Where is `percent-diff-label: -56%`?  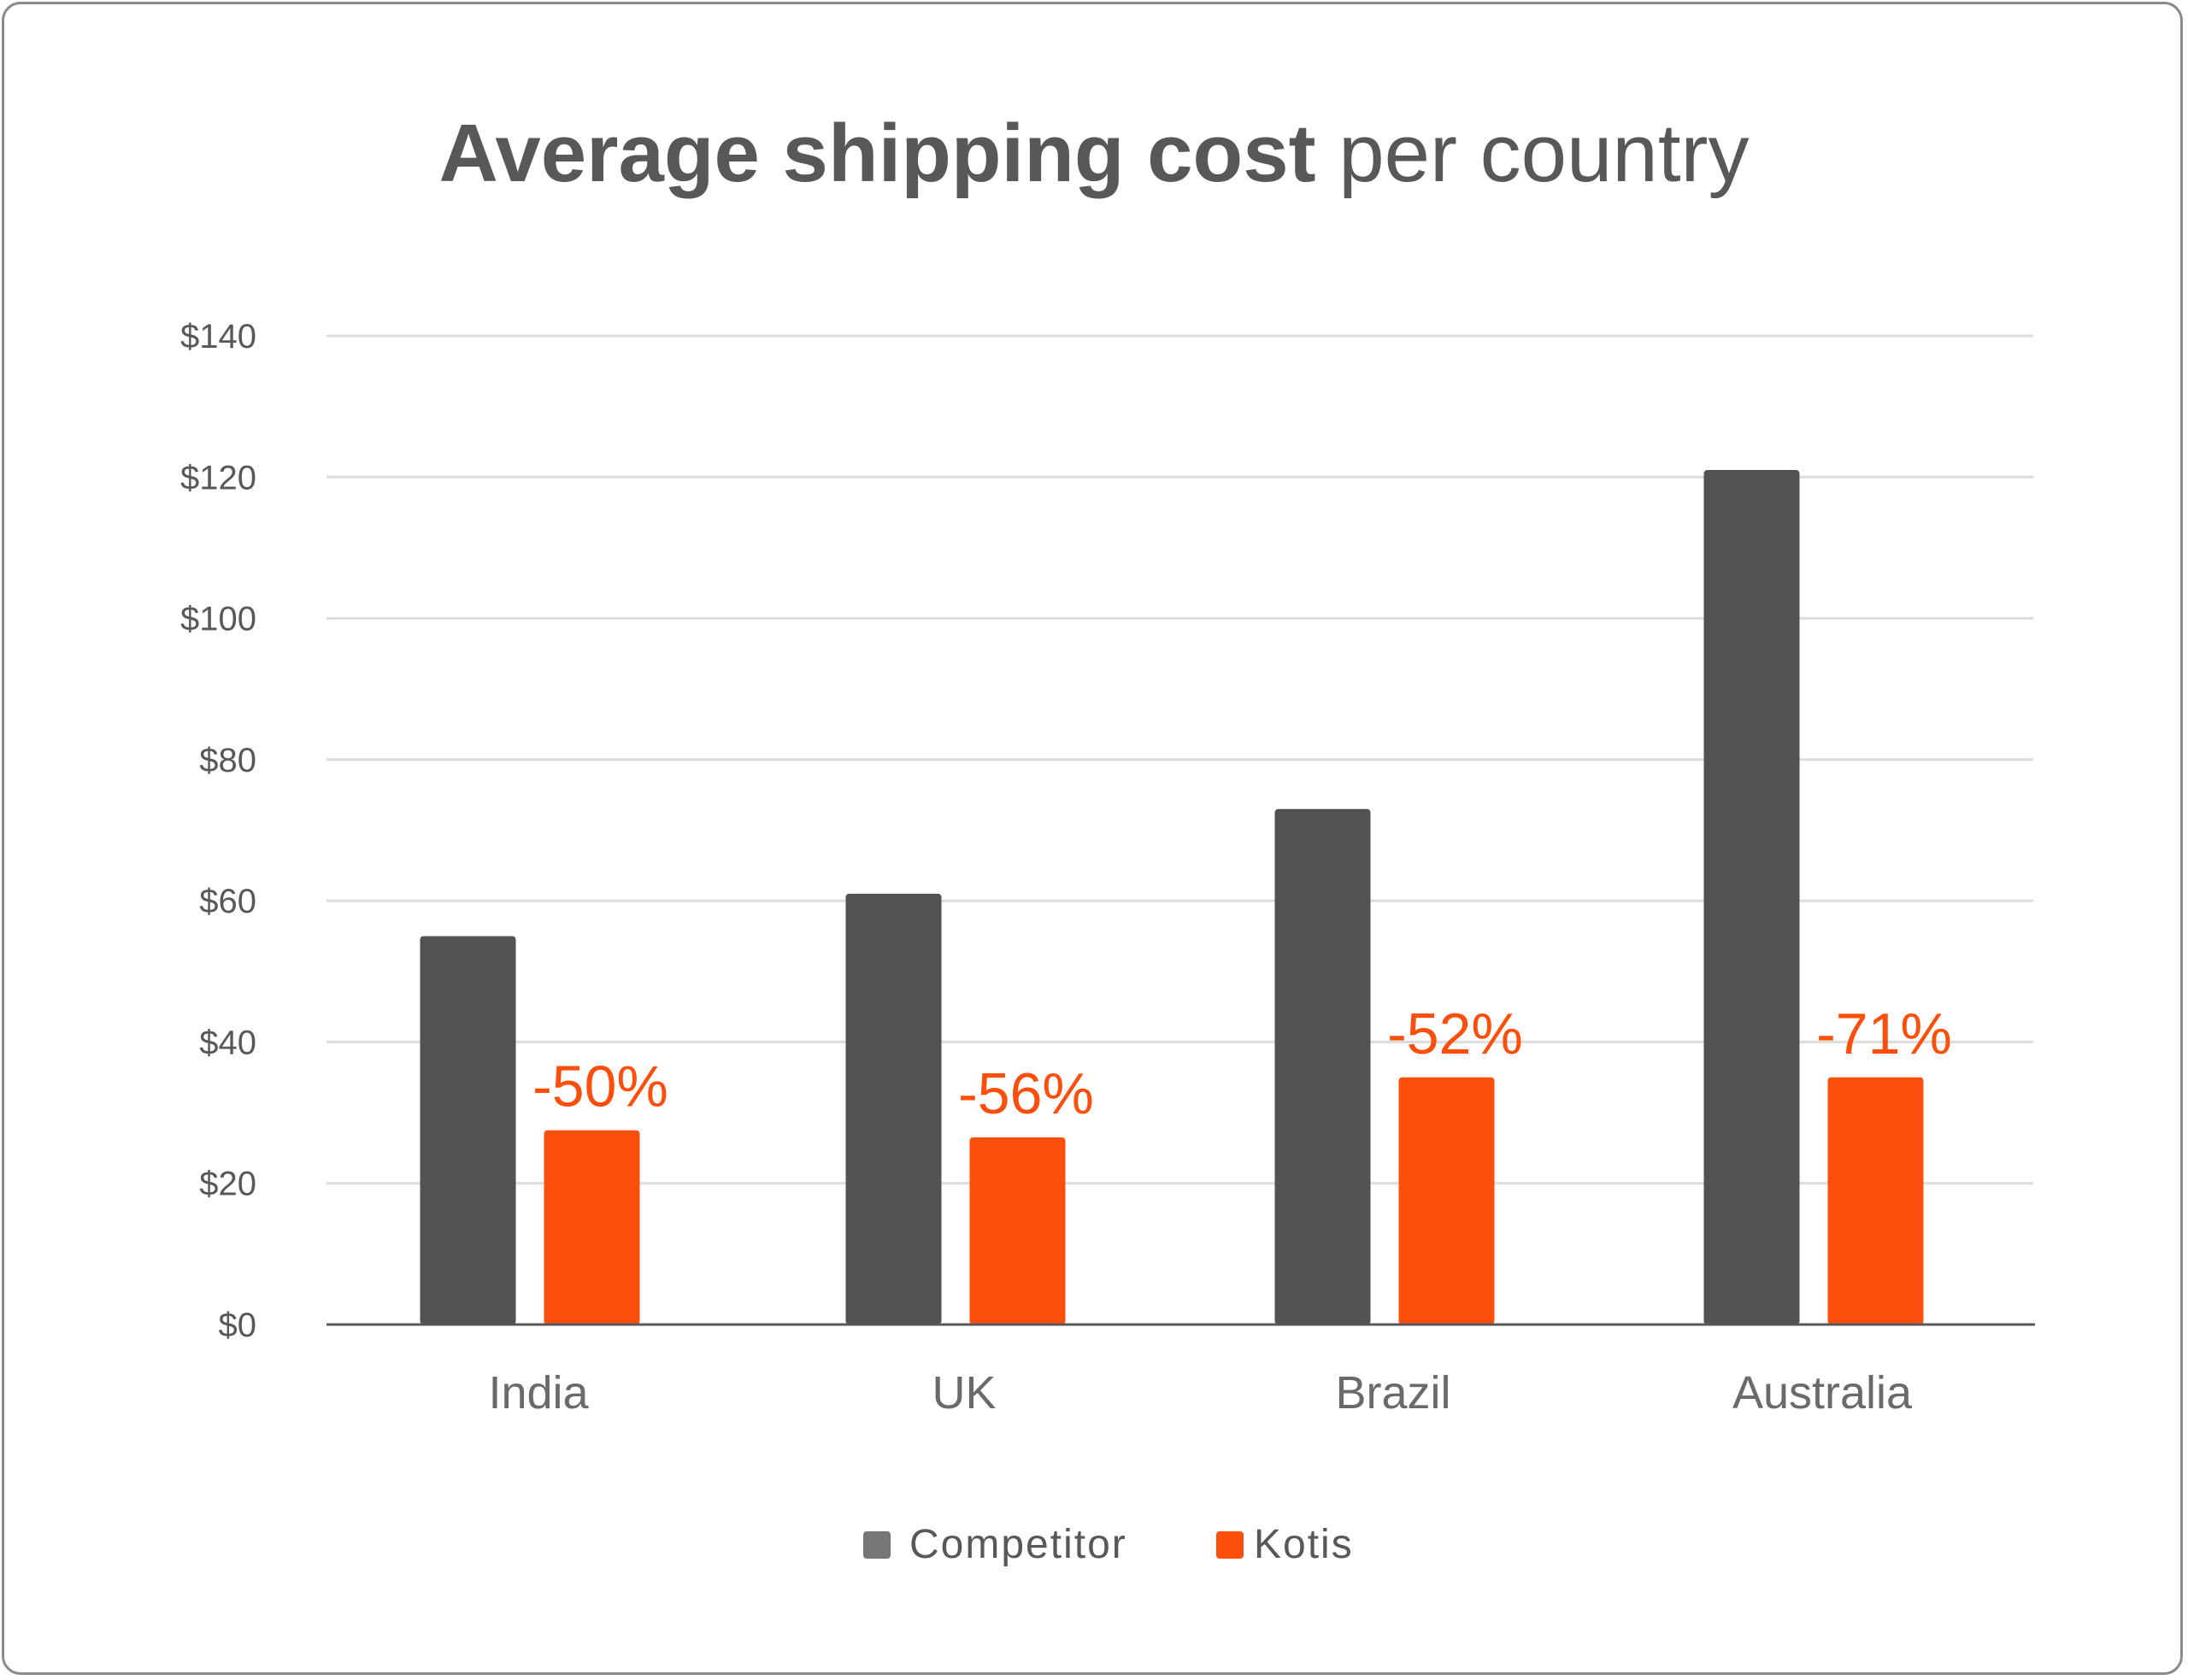 percent-diff-label: -56% is located at coordinates (1026, 1093).